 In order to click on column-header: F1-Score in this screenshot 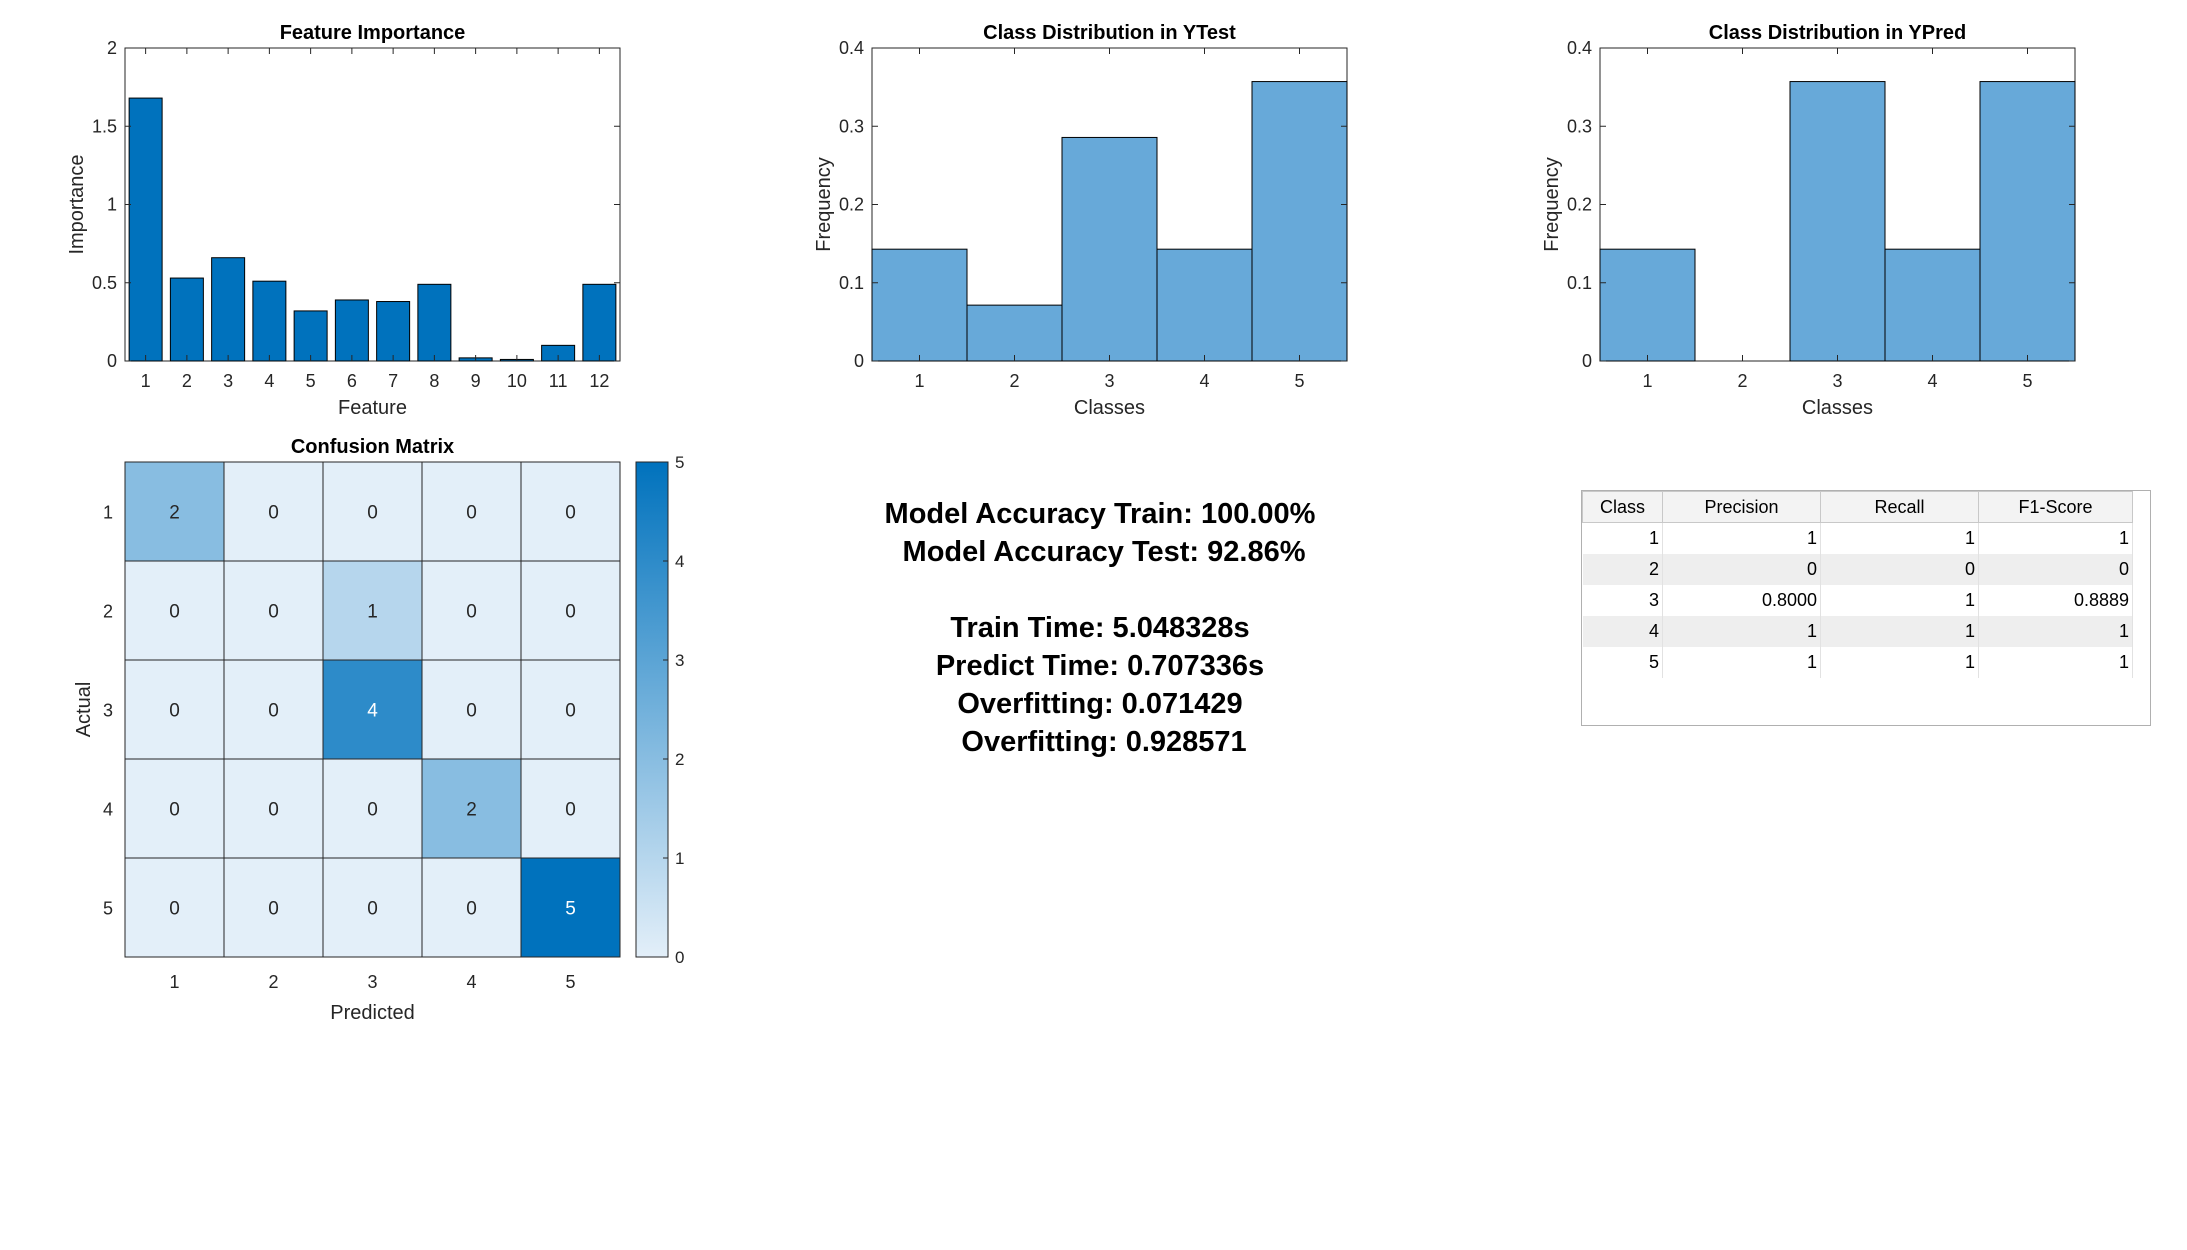, I will do `click(2055, 507)`.